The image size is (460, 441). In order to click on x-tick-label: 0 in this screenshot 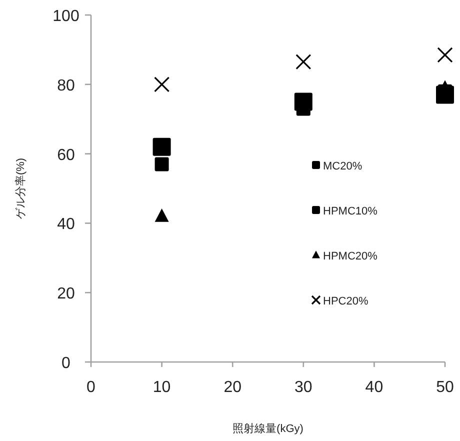, I will do `click(91, 387)`.